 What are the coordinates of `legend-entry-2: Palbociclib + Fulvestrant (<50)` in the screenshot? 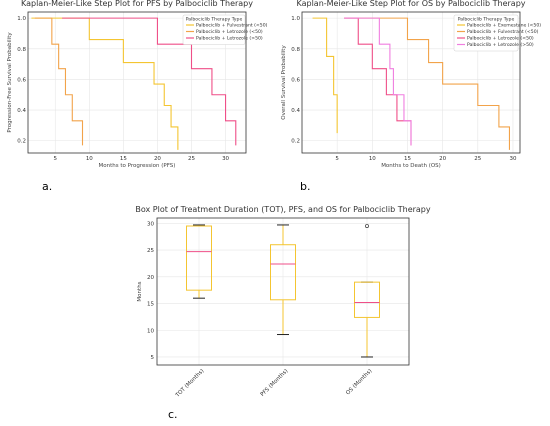 It's located at (503, 32).